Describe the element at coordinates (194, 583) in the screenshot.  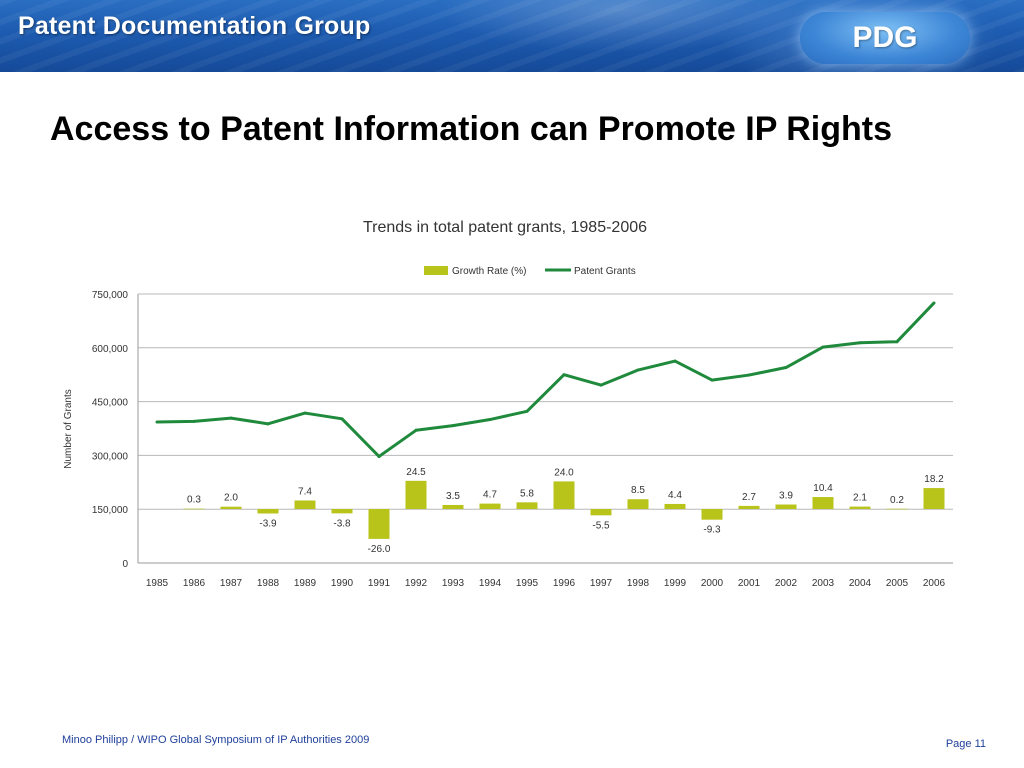
I see `x-tick-label-1986: 1986` at that location.